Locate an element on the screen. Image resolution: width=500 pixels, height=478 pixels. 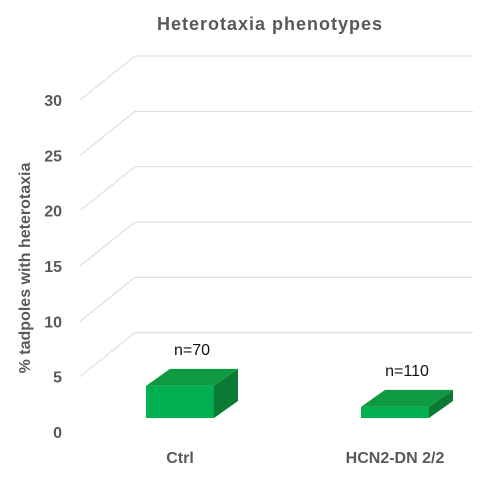
y-tick-label: 5 is located at coordinates (57, 378).